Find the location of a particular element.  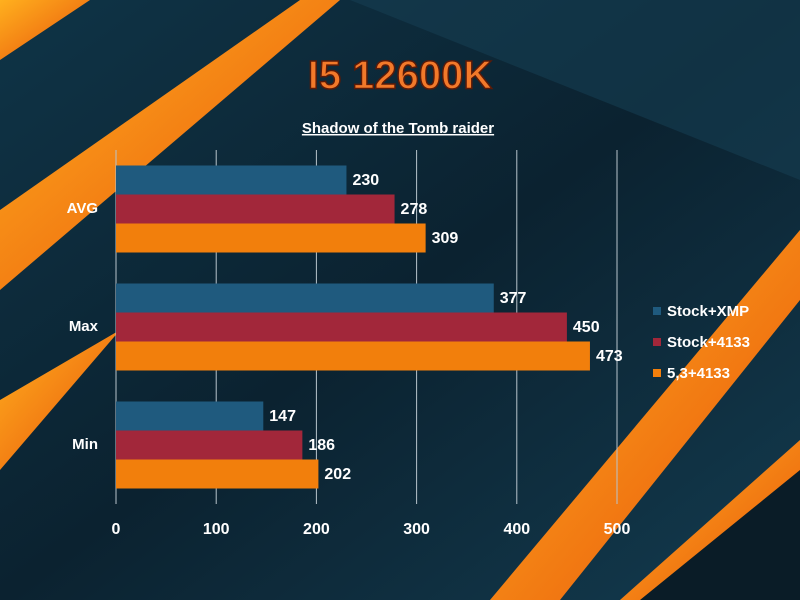

x-tick-label: 100 is located at coordinates (216, 529).